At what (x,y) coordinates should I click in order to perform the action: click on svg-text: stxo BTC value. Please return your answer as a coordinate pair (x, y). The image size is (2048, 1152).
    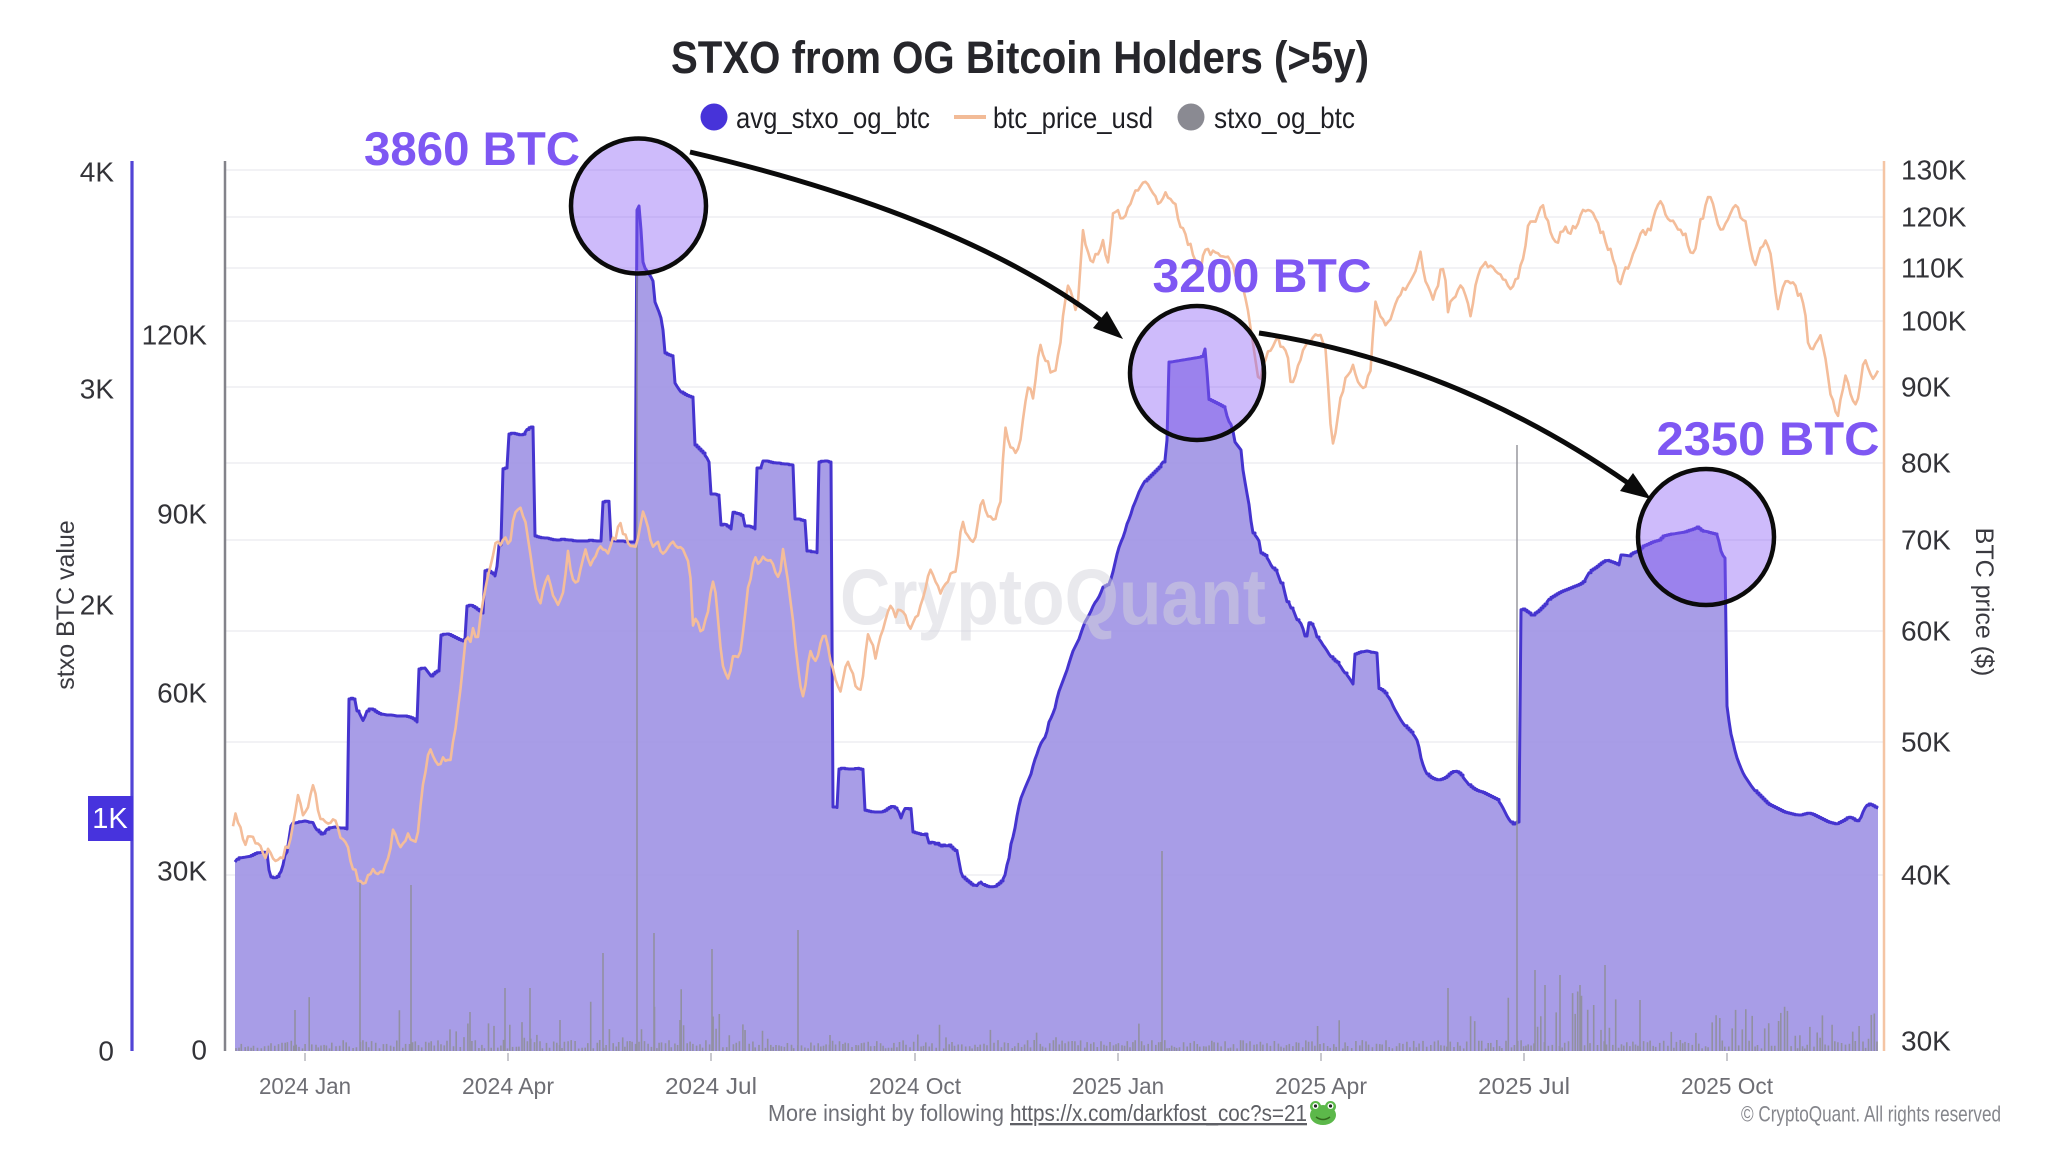
    Looking at the image, I should click on (66, 605).